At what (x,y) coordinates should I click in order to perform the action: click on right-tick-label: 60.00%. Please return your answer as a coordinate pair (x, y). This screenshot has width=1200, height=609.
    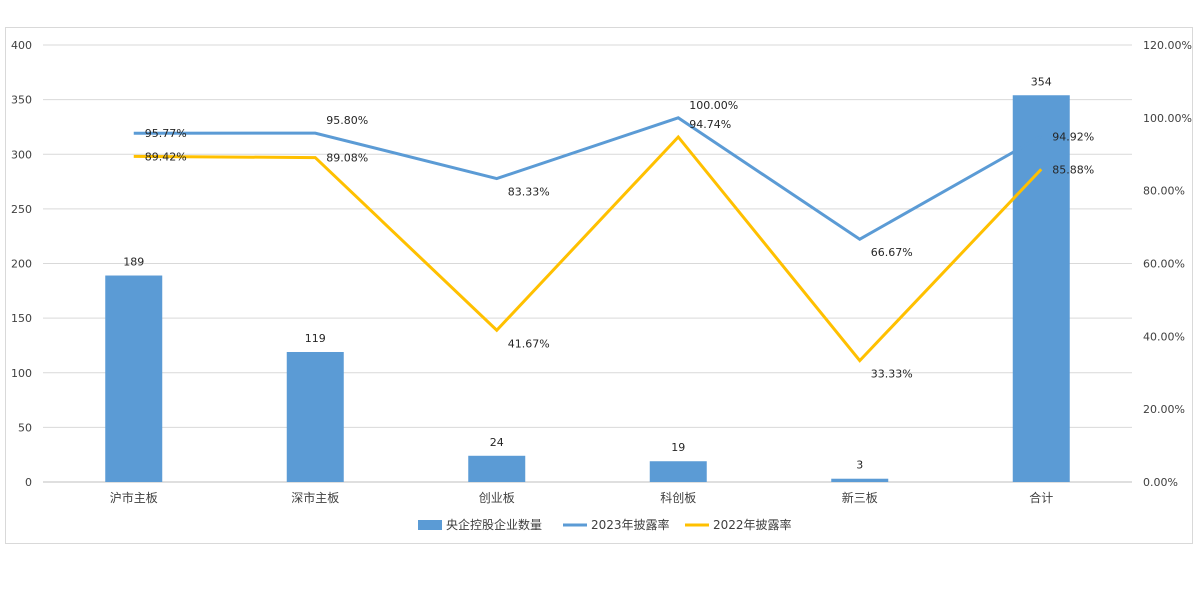
    Looking at the image, I should click on (1164, 264).